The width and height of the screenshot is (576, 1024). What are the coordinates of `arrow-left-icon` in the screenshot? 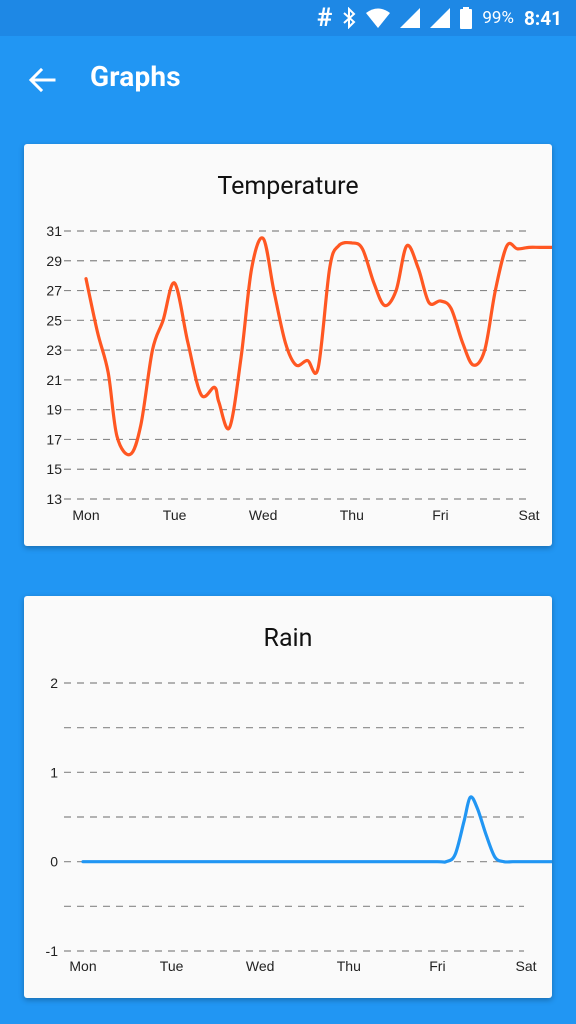 It's located at (42, 80).